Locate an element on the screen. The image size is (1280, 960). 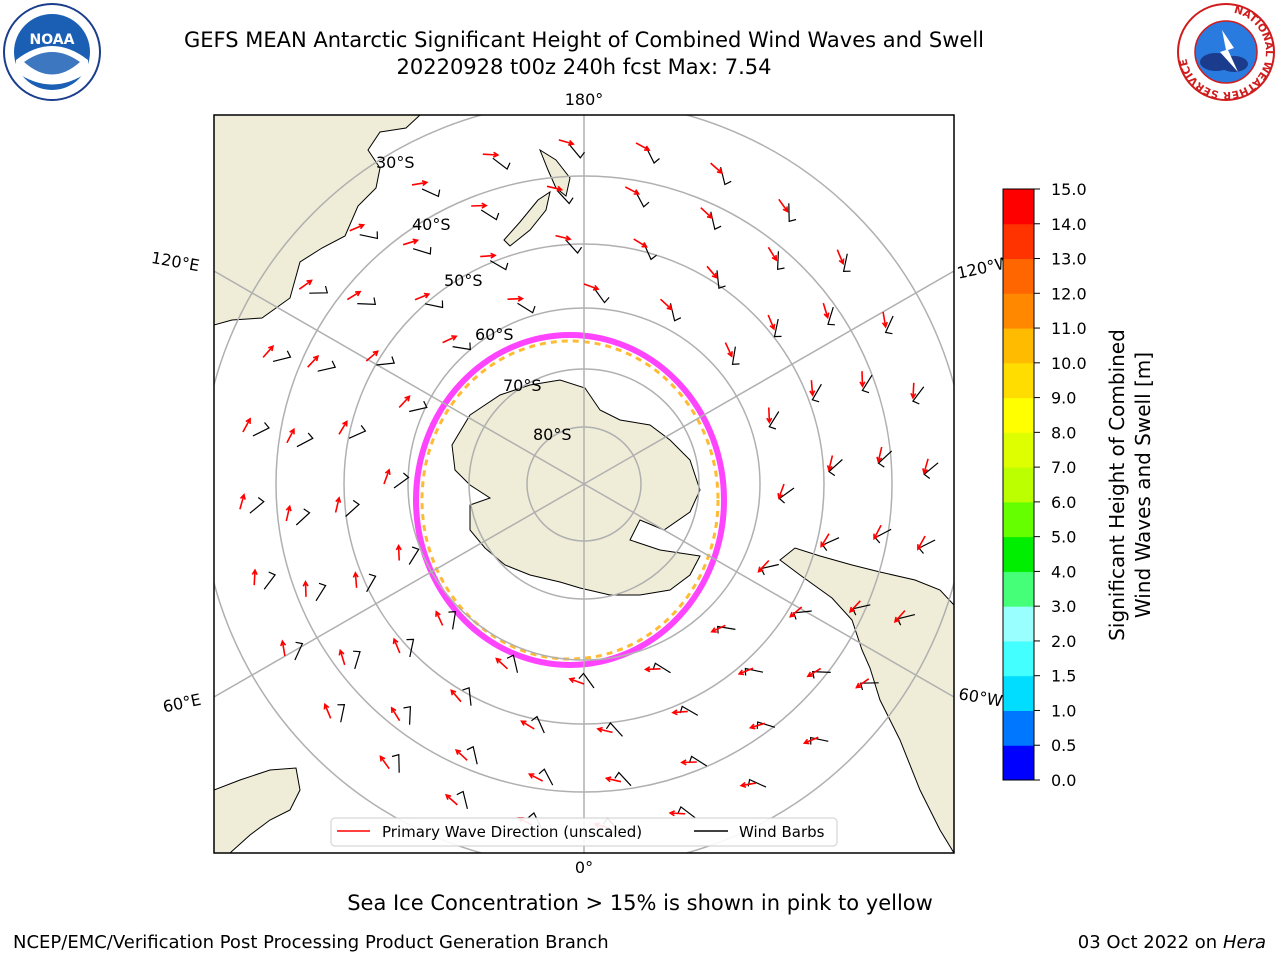
colorbar-tick-label: 7.0 is located at coordinates (1063, 467).